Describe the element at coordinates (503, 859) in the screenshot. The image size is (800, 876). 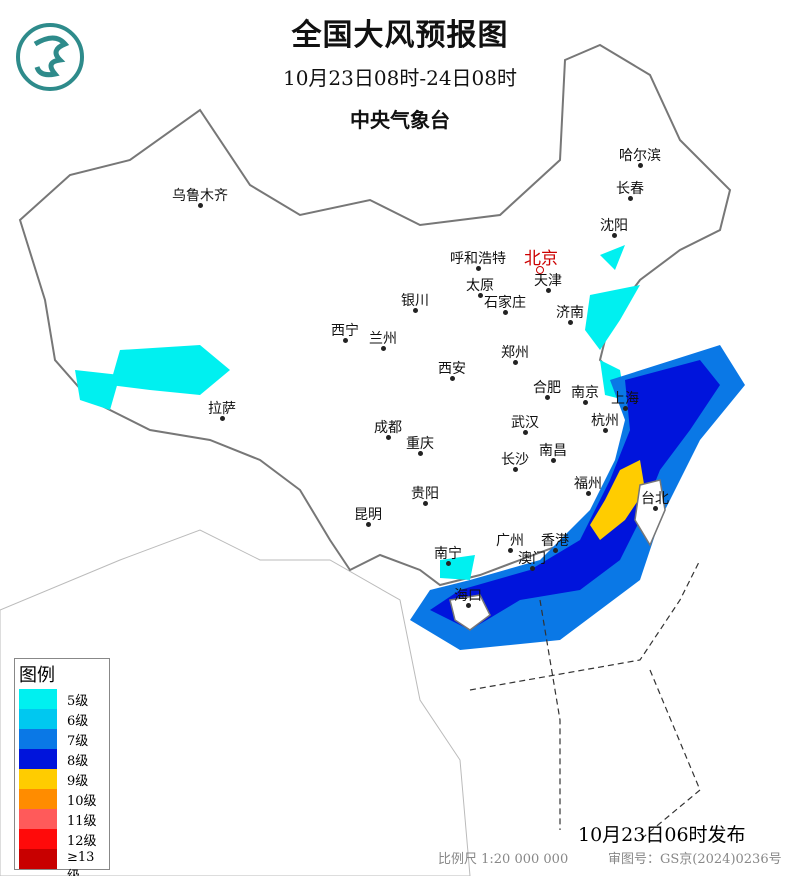
I see `map-scale: 比例尺 1:20 000 000` at that location.